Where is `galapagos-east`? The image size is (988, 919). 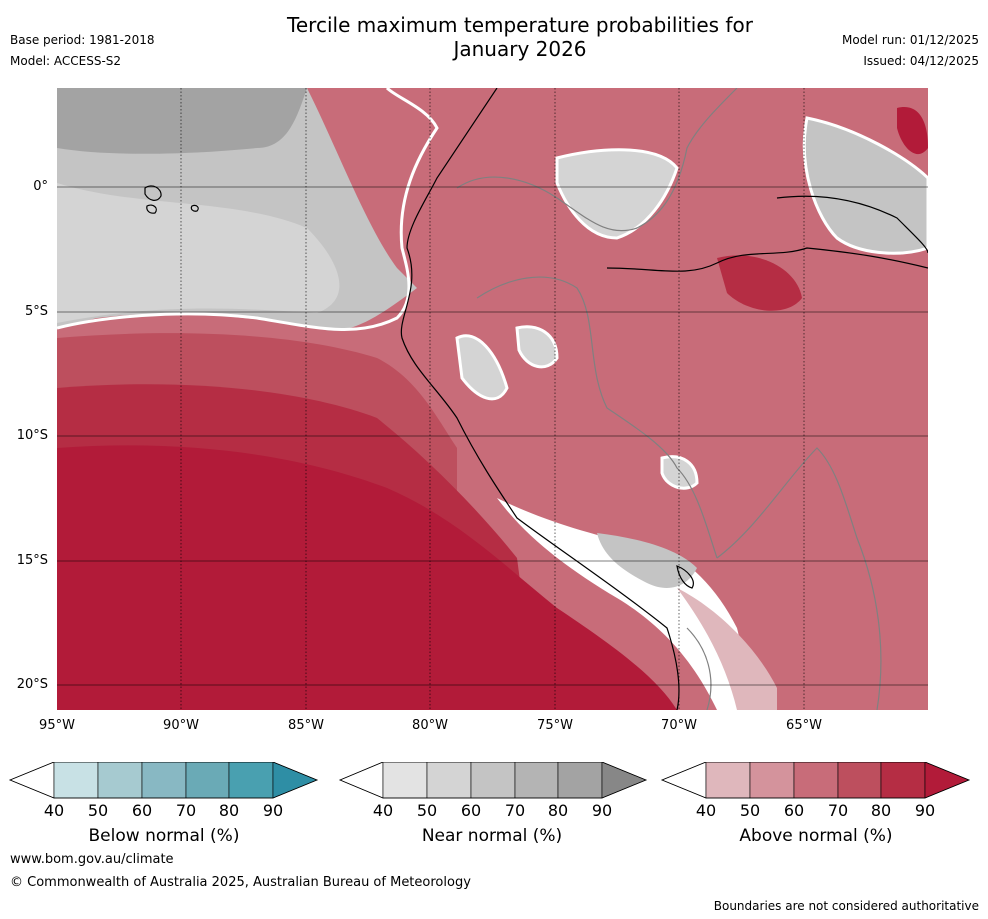 galapagos-east is located at coordinates (194, 208).